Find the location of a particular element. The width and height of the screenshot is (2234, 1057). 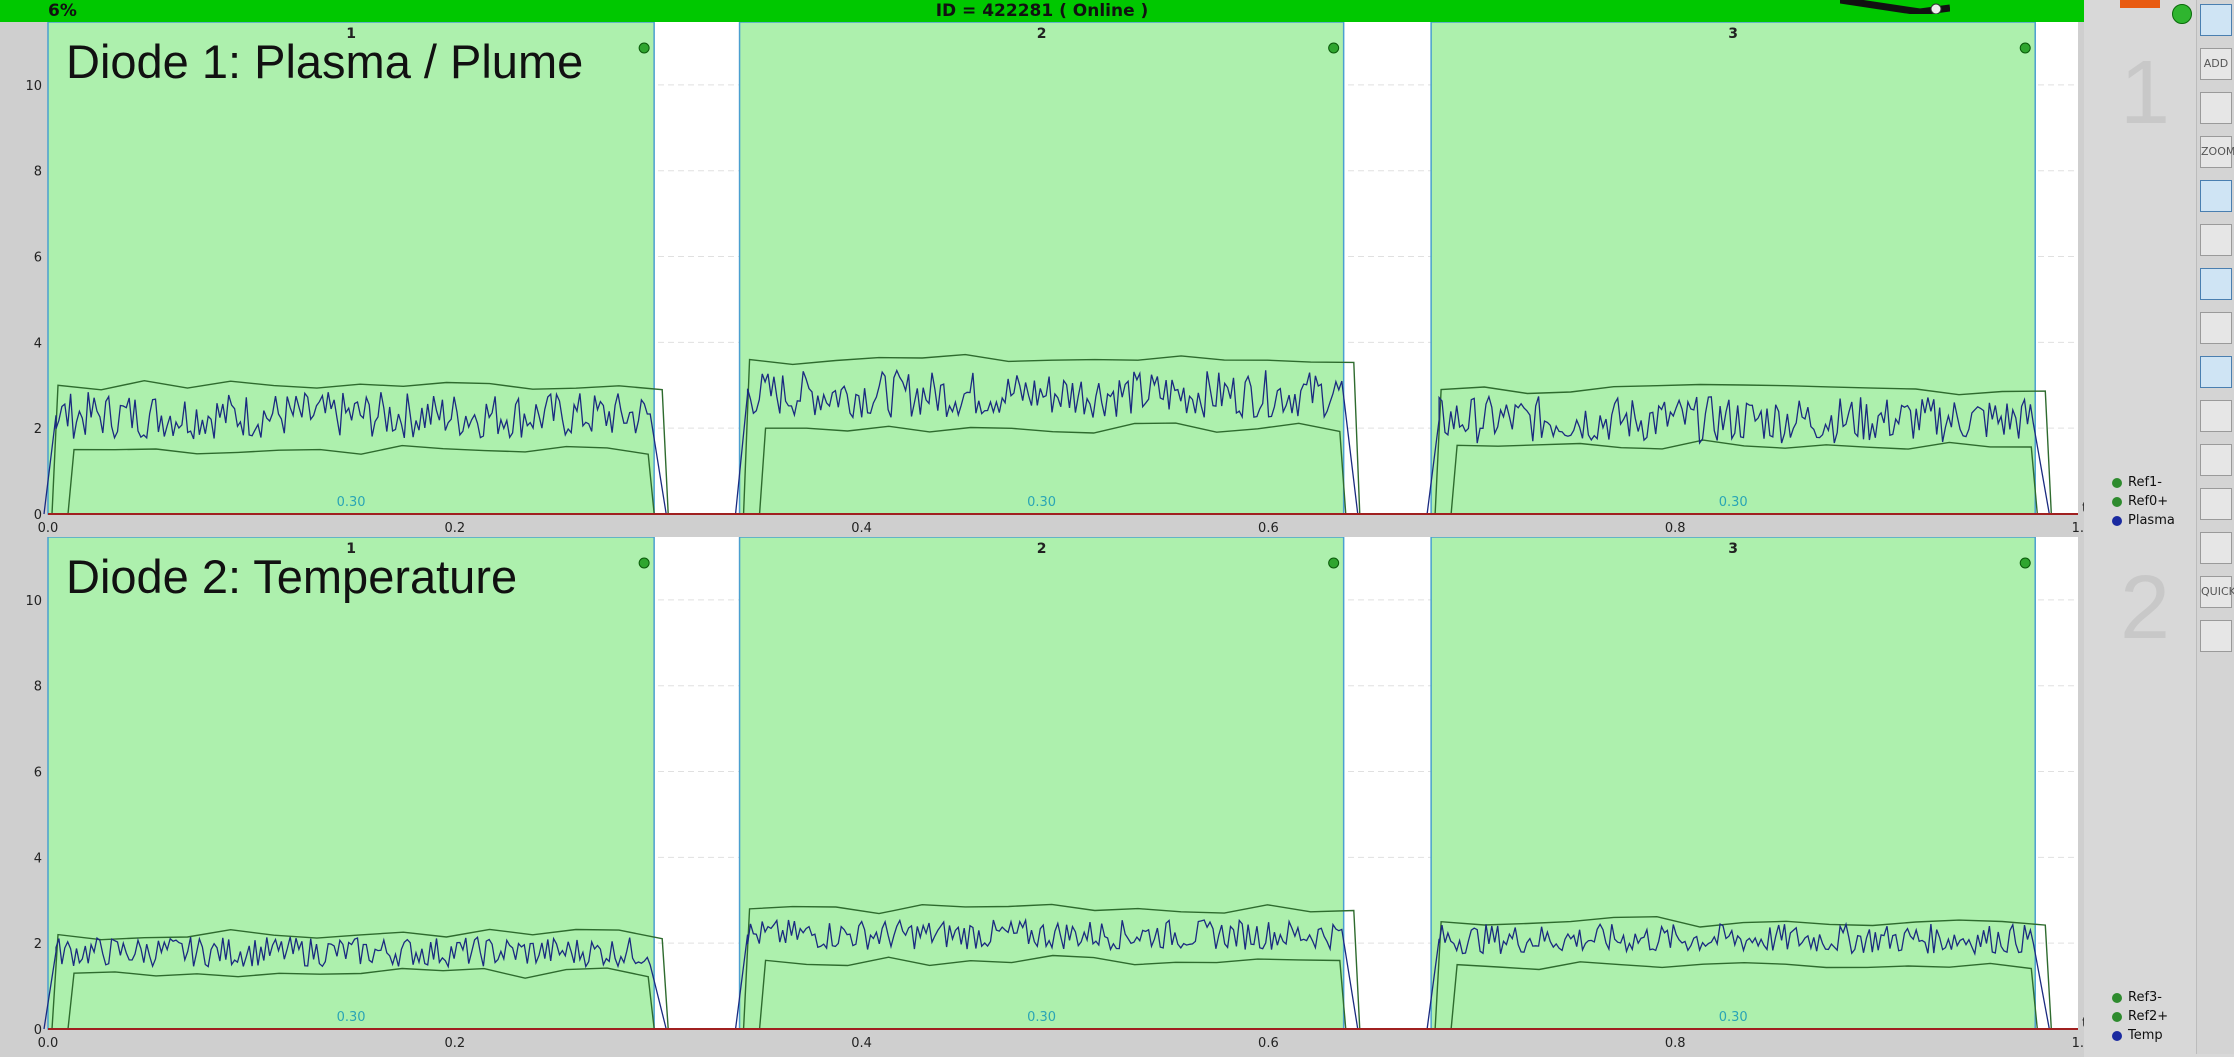

legend-label: Ref0+ is located at coordinates (2148, 501).